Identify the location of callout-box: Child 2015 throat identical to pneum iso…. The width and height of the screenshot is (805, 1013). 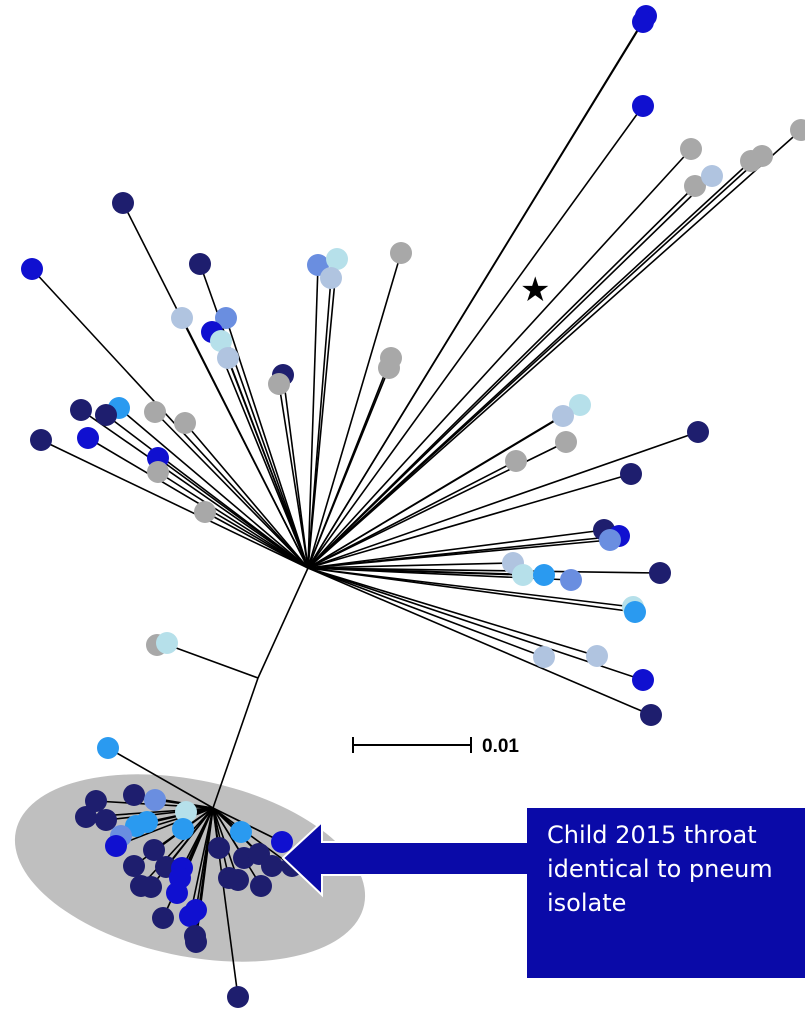
(666, 893).